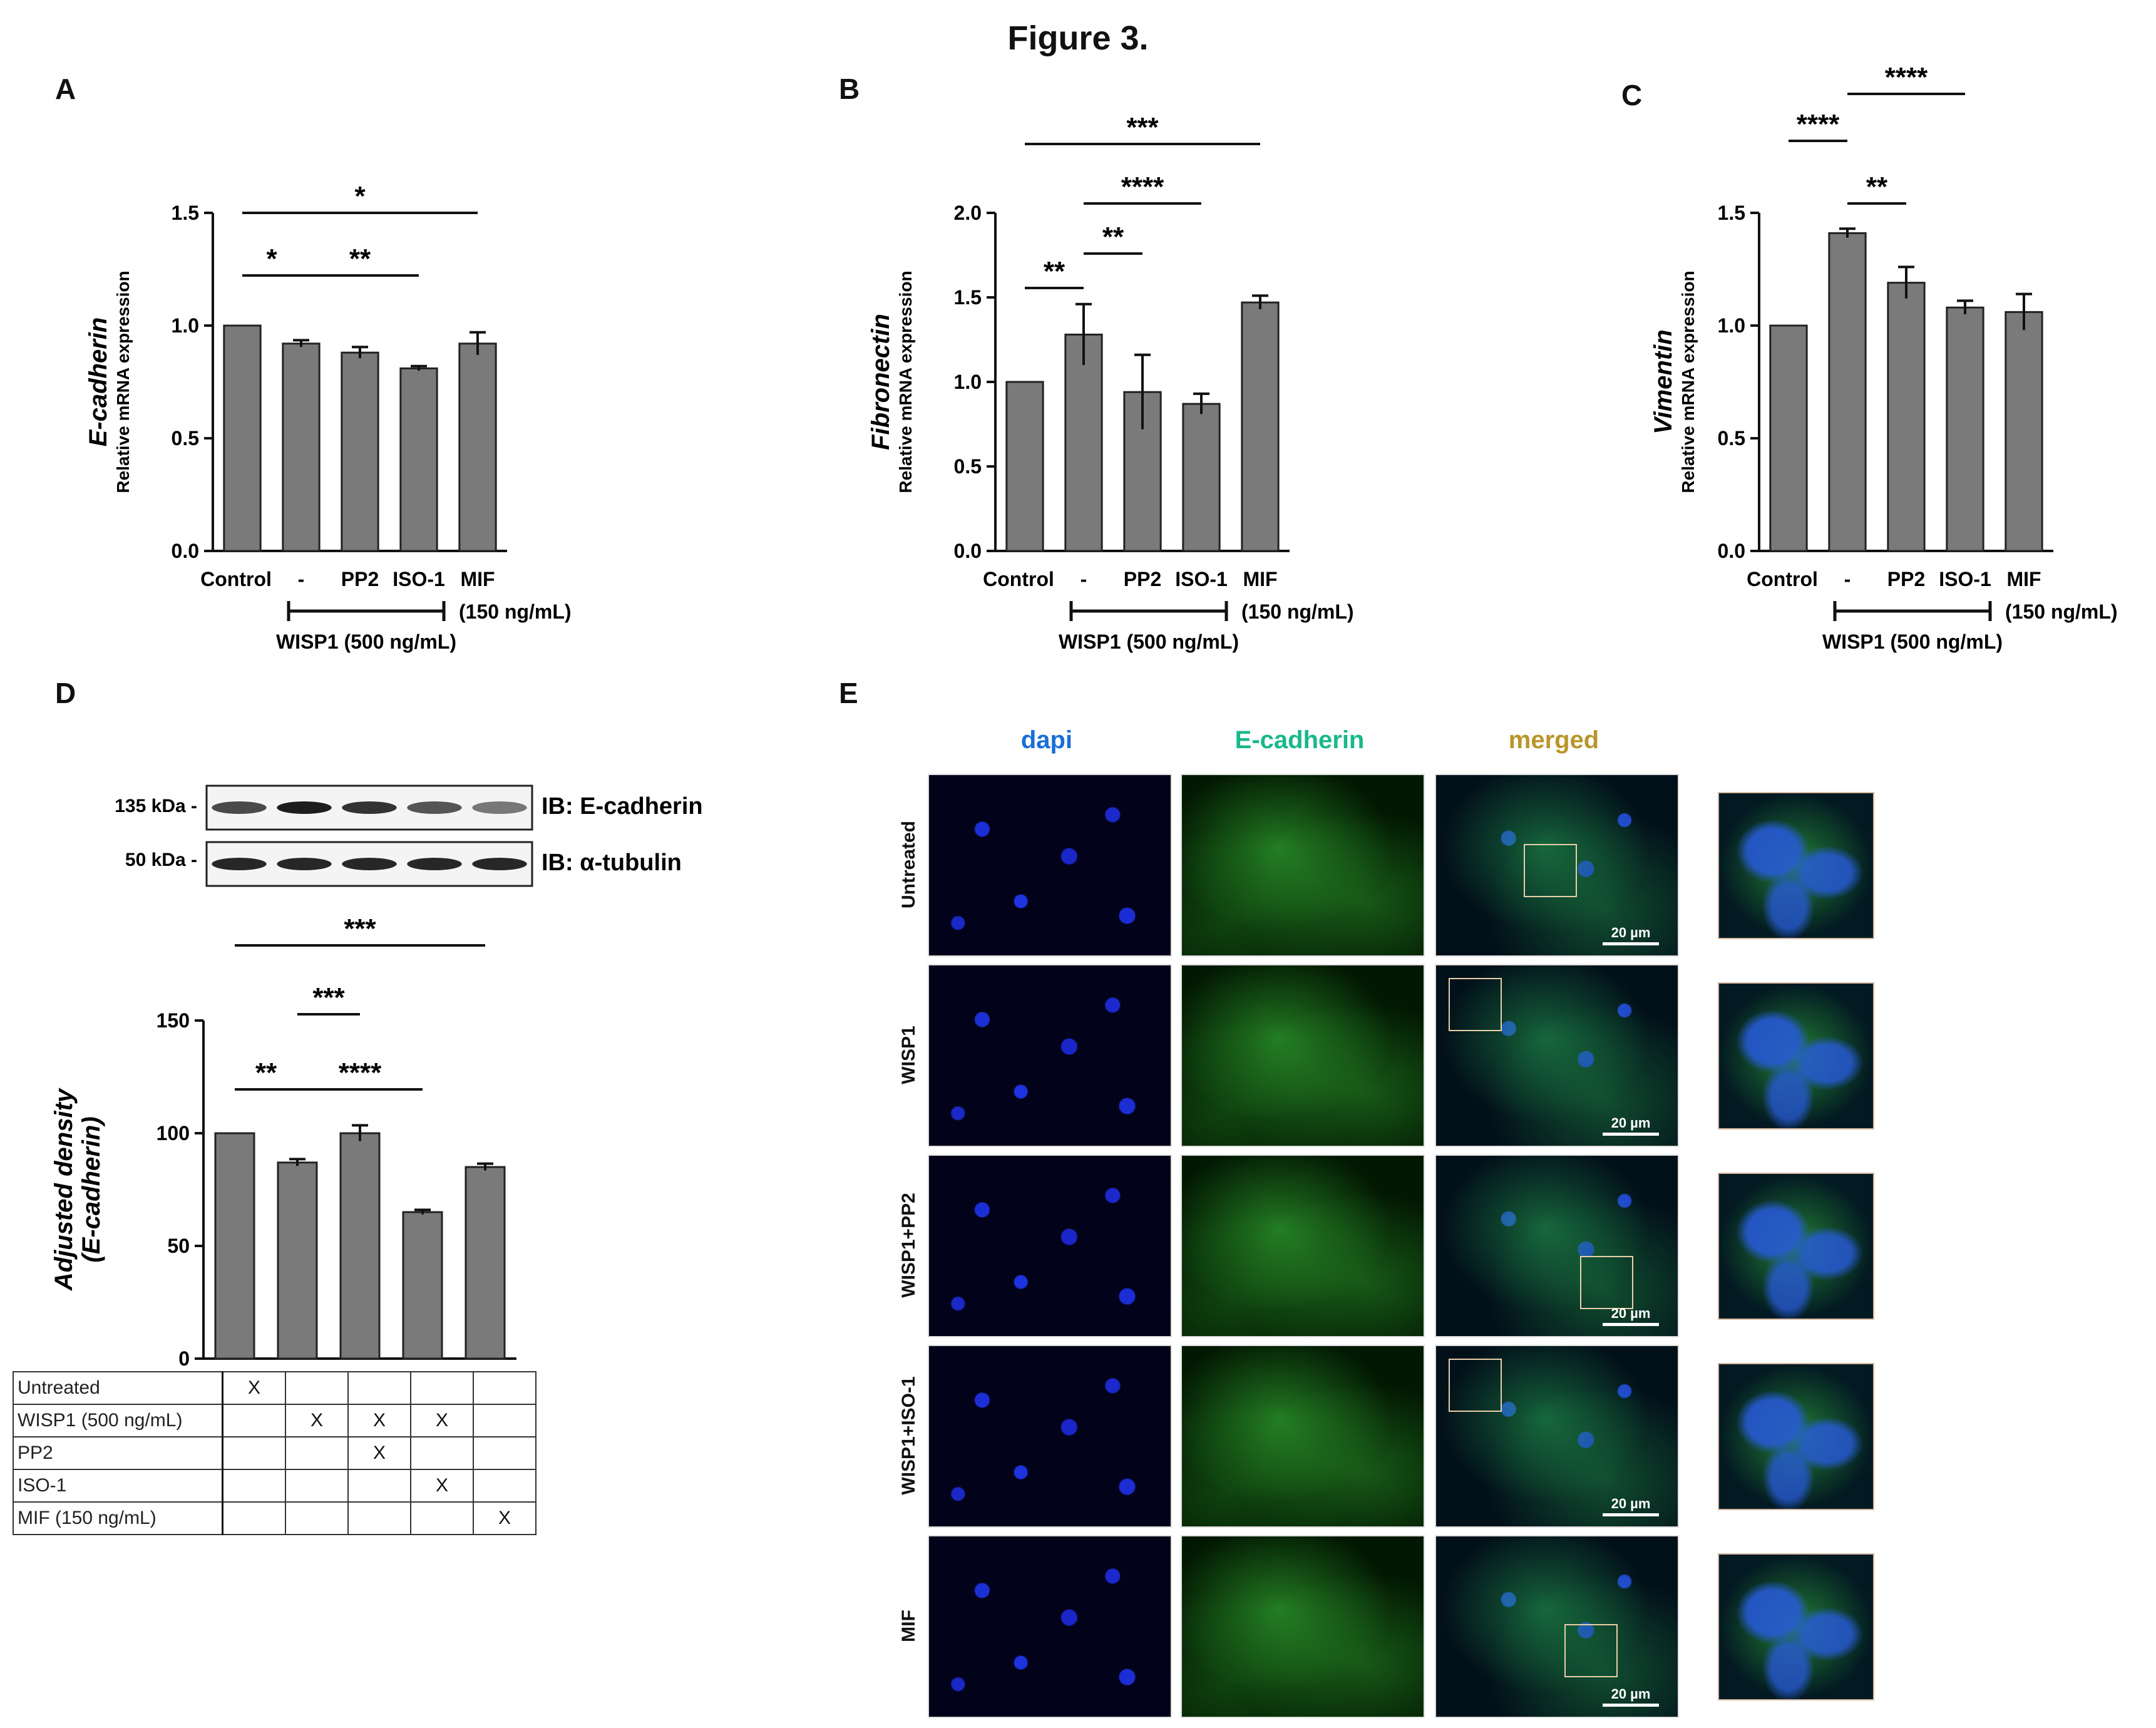  What do you see at coordinates (848, 693) in the screenshot?
I see `panel-label-e: E` at bounding box center [848, 693].